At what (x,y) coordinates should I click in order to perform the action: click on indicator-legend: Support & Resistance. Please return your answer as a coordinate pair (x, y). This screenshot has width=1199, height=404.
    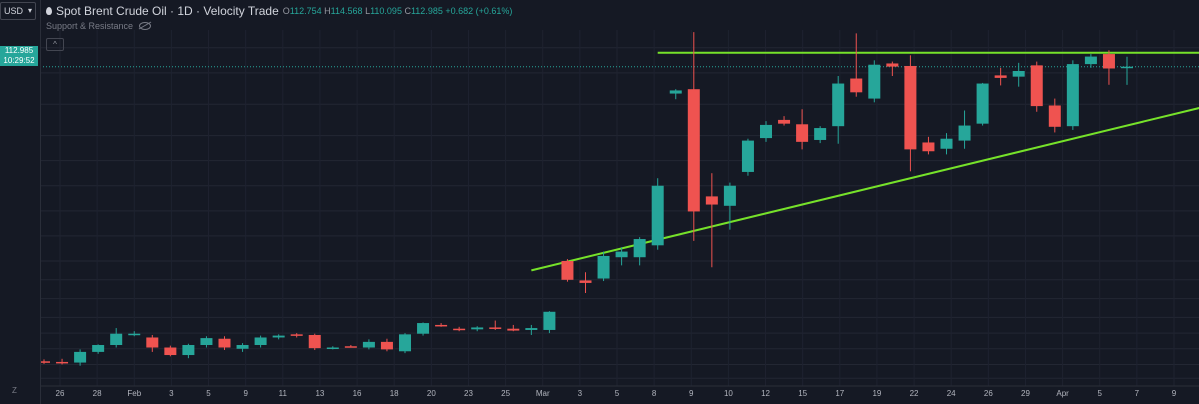
    Looking at the image, I should click on (99, 26).